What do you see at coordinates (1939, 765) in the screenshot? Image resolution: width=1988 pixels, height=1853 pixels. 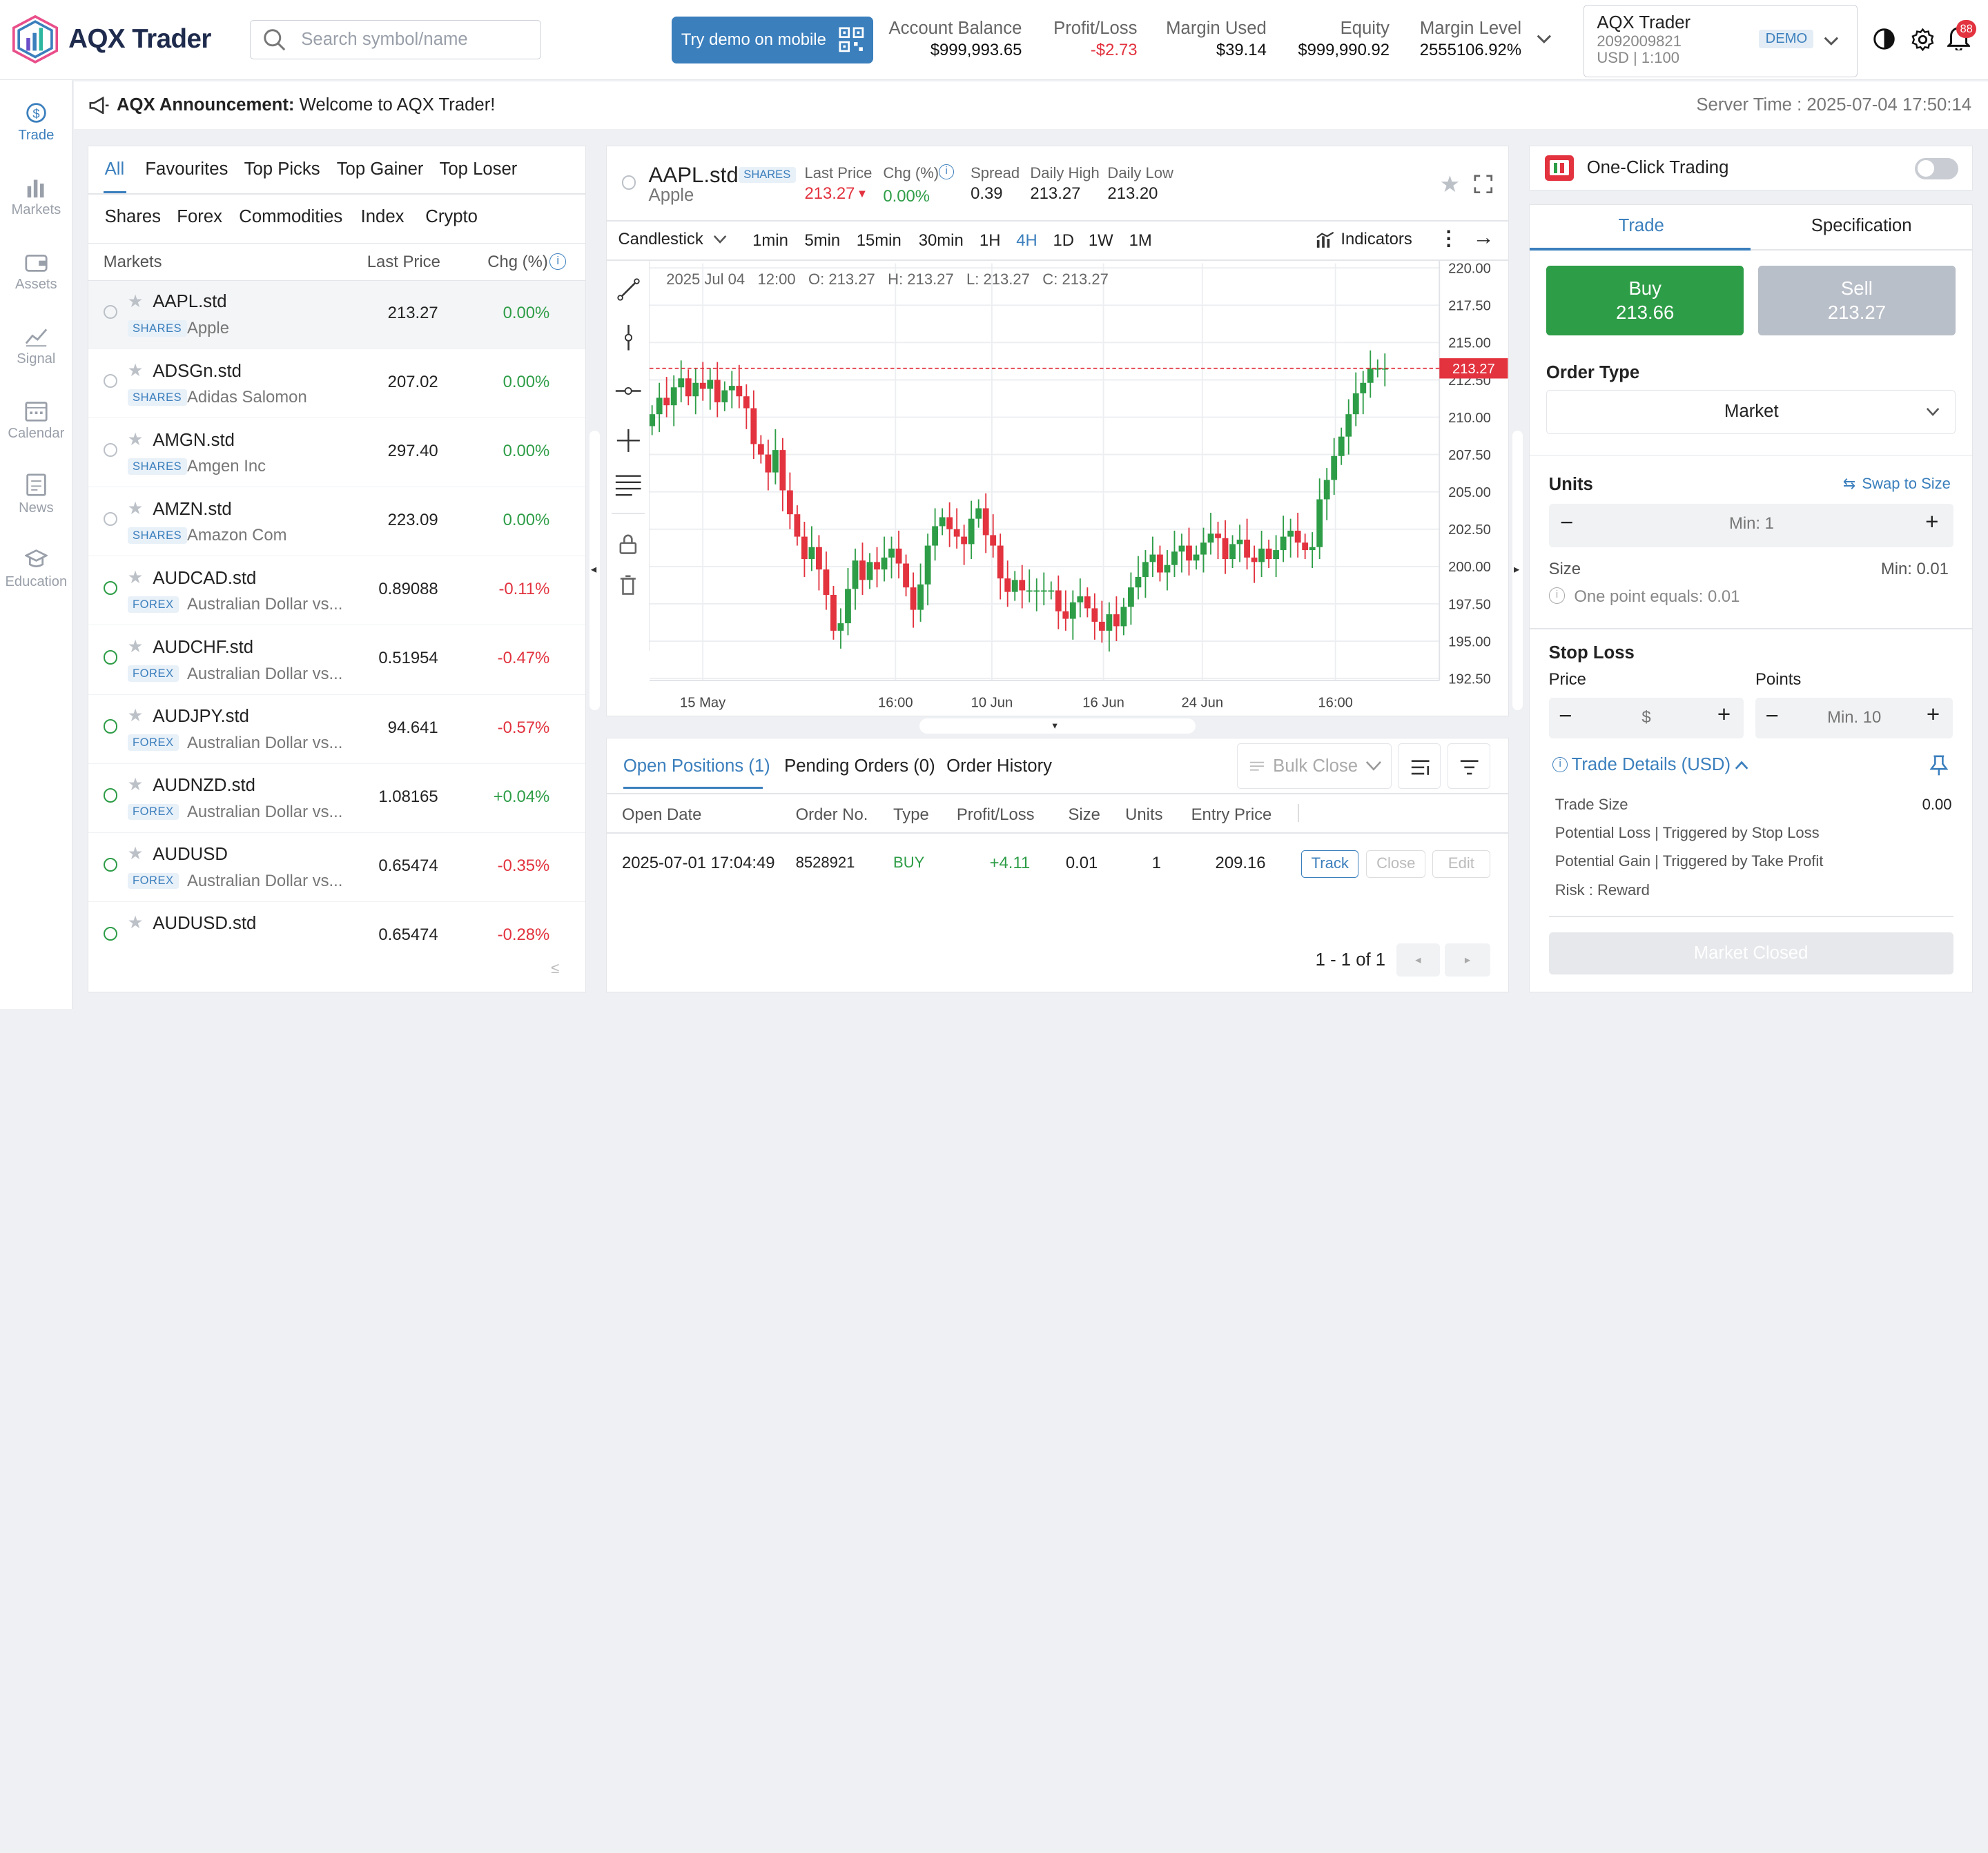 I see `pin-icon` at bounding box center [1939, 765].